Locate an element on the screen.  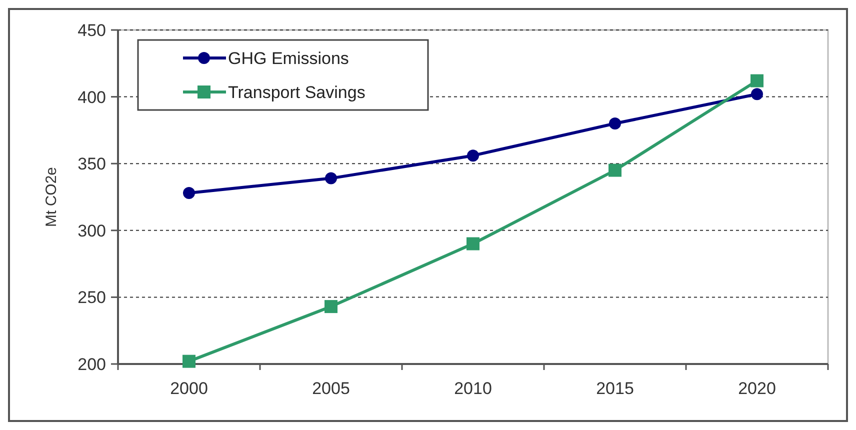
x-tick-label: 2015 is located at coordinates (615, 388).